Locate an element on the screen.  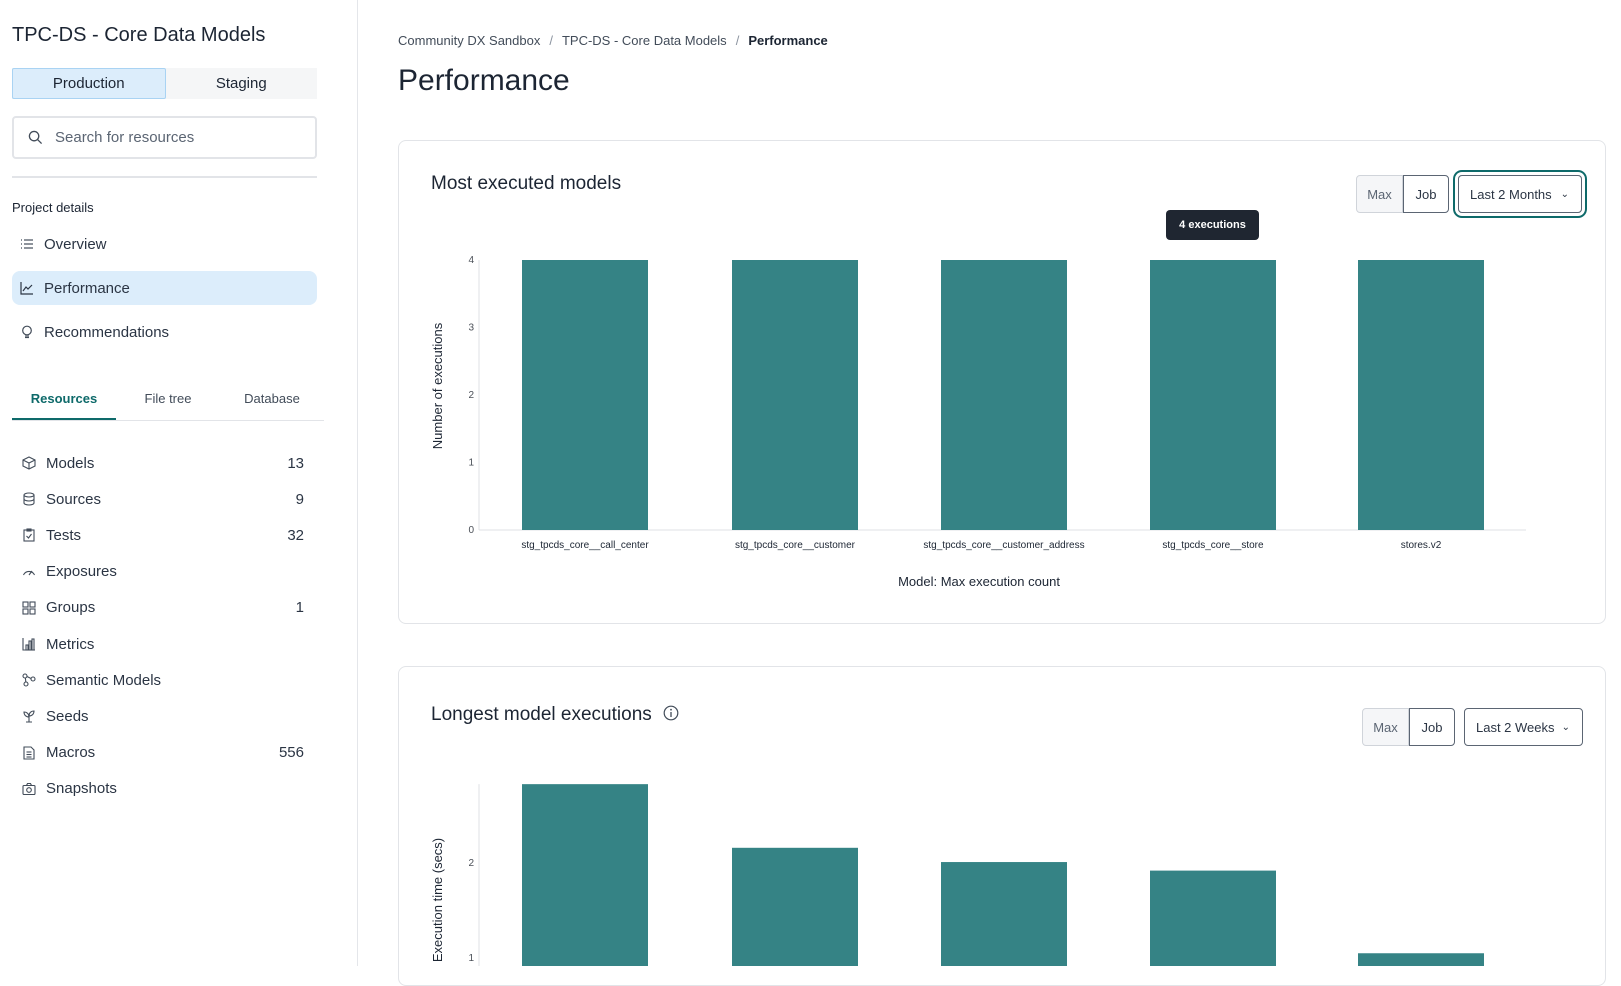
x-tick-label: stg_tpcds_core__call_center is located at coordinates (585, 545).